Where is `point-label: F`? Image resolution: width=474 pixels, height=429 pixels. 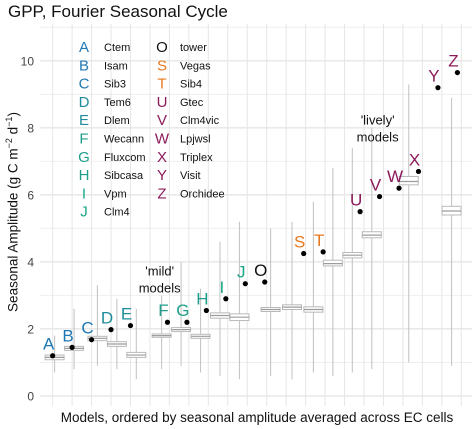 point-label: F is located at coordinates (163, 310).